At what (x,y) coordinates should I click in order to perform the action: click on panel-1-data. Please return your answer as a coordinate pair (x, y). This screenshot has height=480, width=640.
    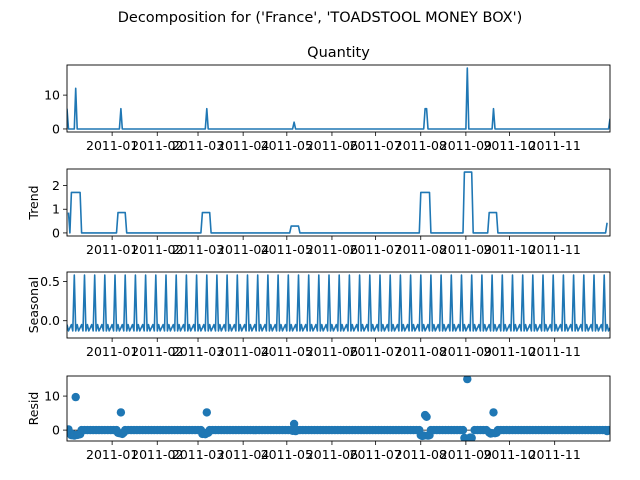
    Looking at the image, I should click on (338, 98).